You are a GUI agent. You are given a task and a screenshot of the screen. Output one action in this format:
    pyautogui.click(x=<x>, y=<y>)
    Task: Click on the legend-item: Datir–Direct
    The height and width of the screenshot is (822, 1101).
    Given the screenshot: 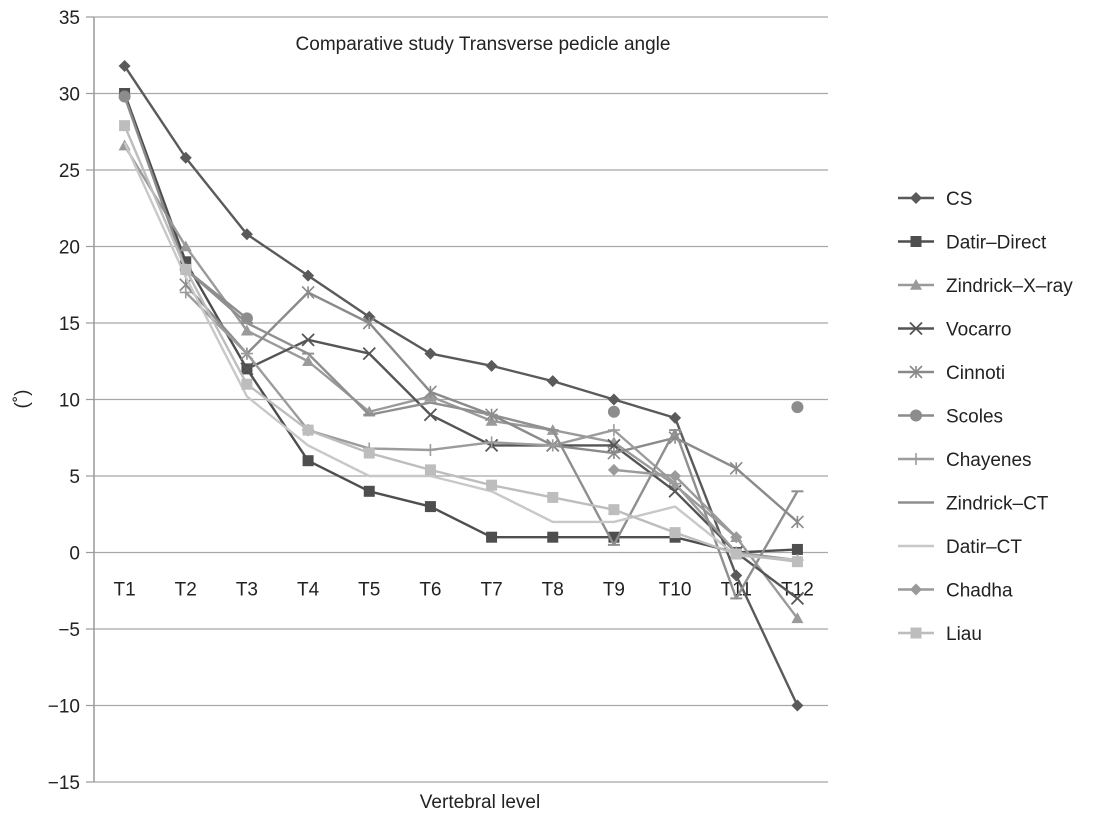 What is the action you would take?
    pyautogui.click(x=972, y=243)
    